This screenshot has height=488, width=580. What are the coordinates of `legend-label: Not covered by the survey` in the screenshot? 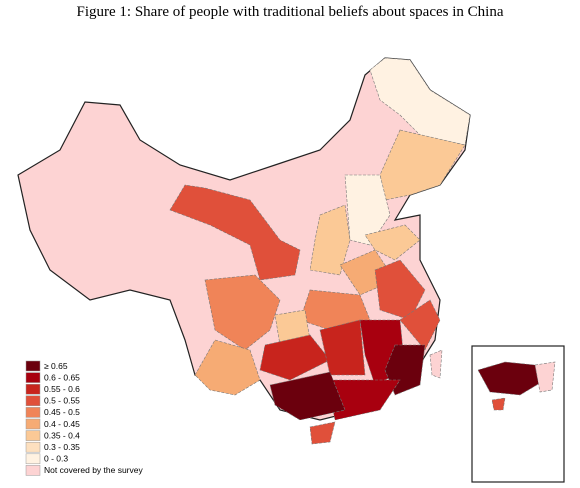 It's located at (93, 470).